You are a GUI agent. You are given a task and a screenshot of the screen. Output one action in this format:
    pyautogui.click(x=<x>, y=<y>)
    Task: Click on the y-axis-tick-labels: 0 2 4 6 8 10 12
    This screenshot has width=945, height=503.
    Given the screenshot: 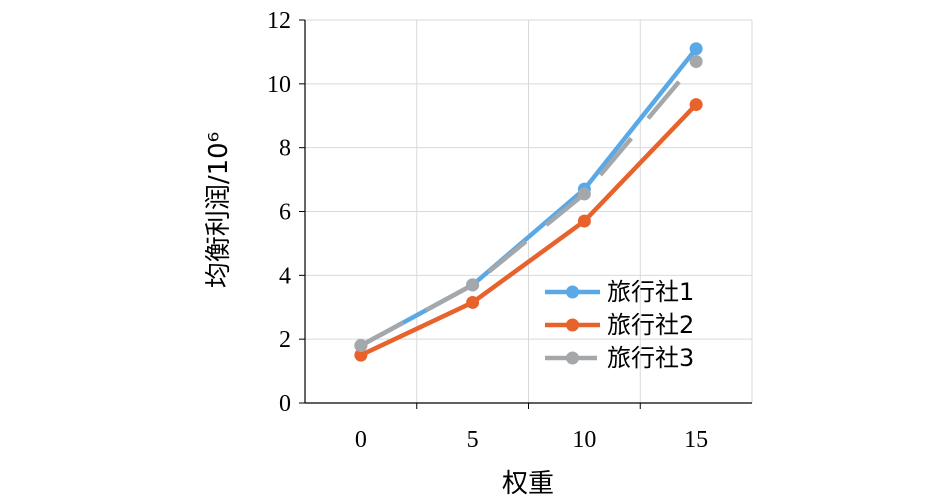 What is the action you would take?
    pyautogui.click(x=279, y=212)
    